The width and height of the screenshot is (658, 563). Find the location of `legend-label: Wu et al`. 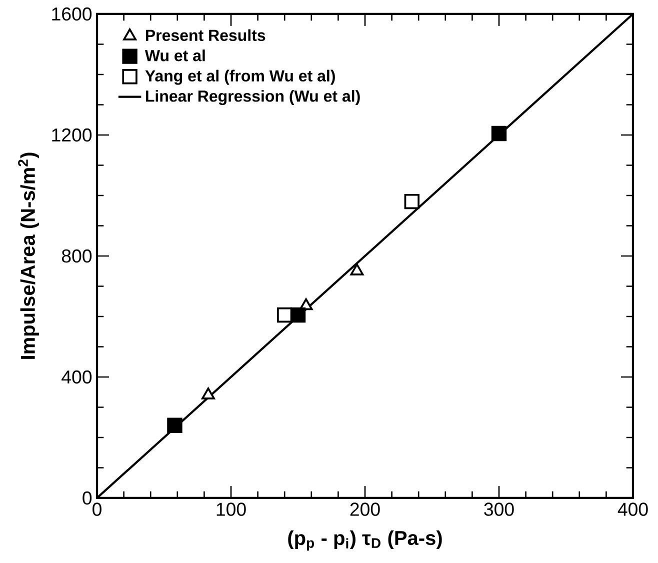

legend-label: Wu et al is located at coordinates (174, 56).